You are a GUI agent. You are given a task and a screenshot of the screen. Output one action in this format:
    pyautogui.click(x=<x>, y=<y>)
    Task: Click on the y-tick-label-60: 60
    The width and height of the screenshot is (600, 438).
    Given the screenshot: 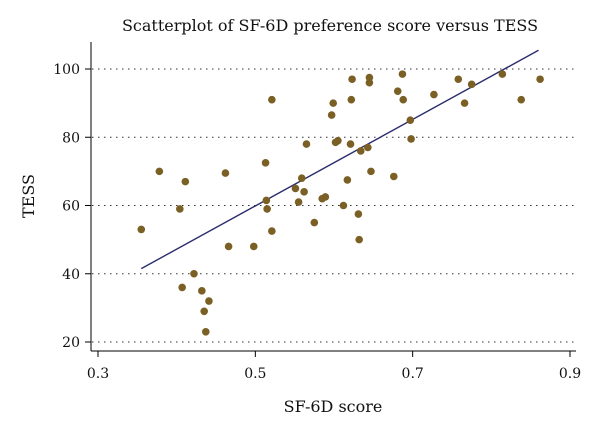 What is the action you would take?
    pyautogui.click(x=71, y=207)
    